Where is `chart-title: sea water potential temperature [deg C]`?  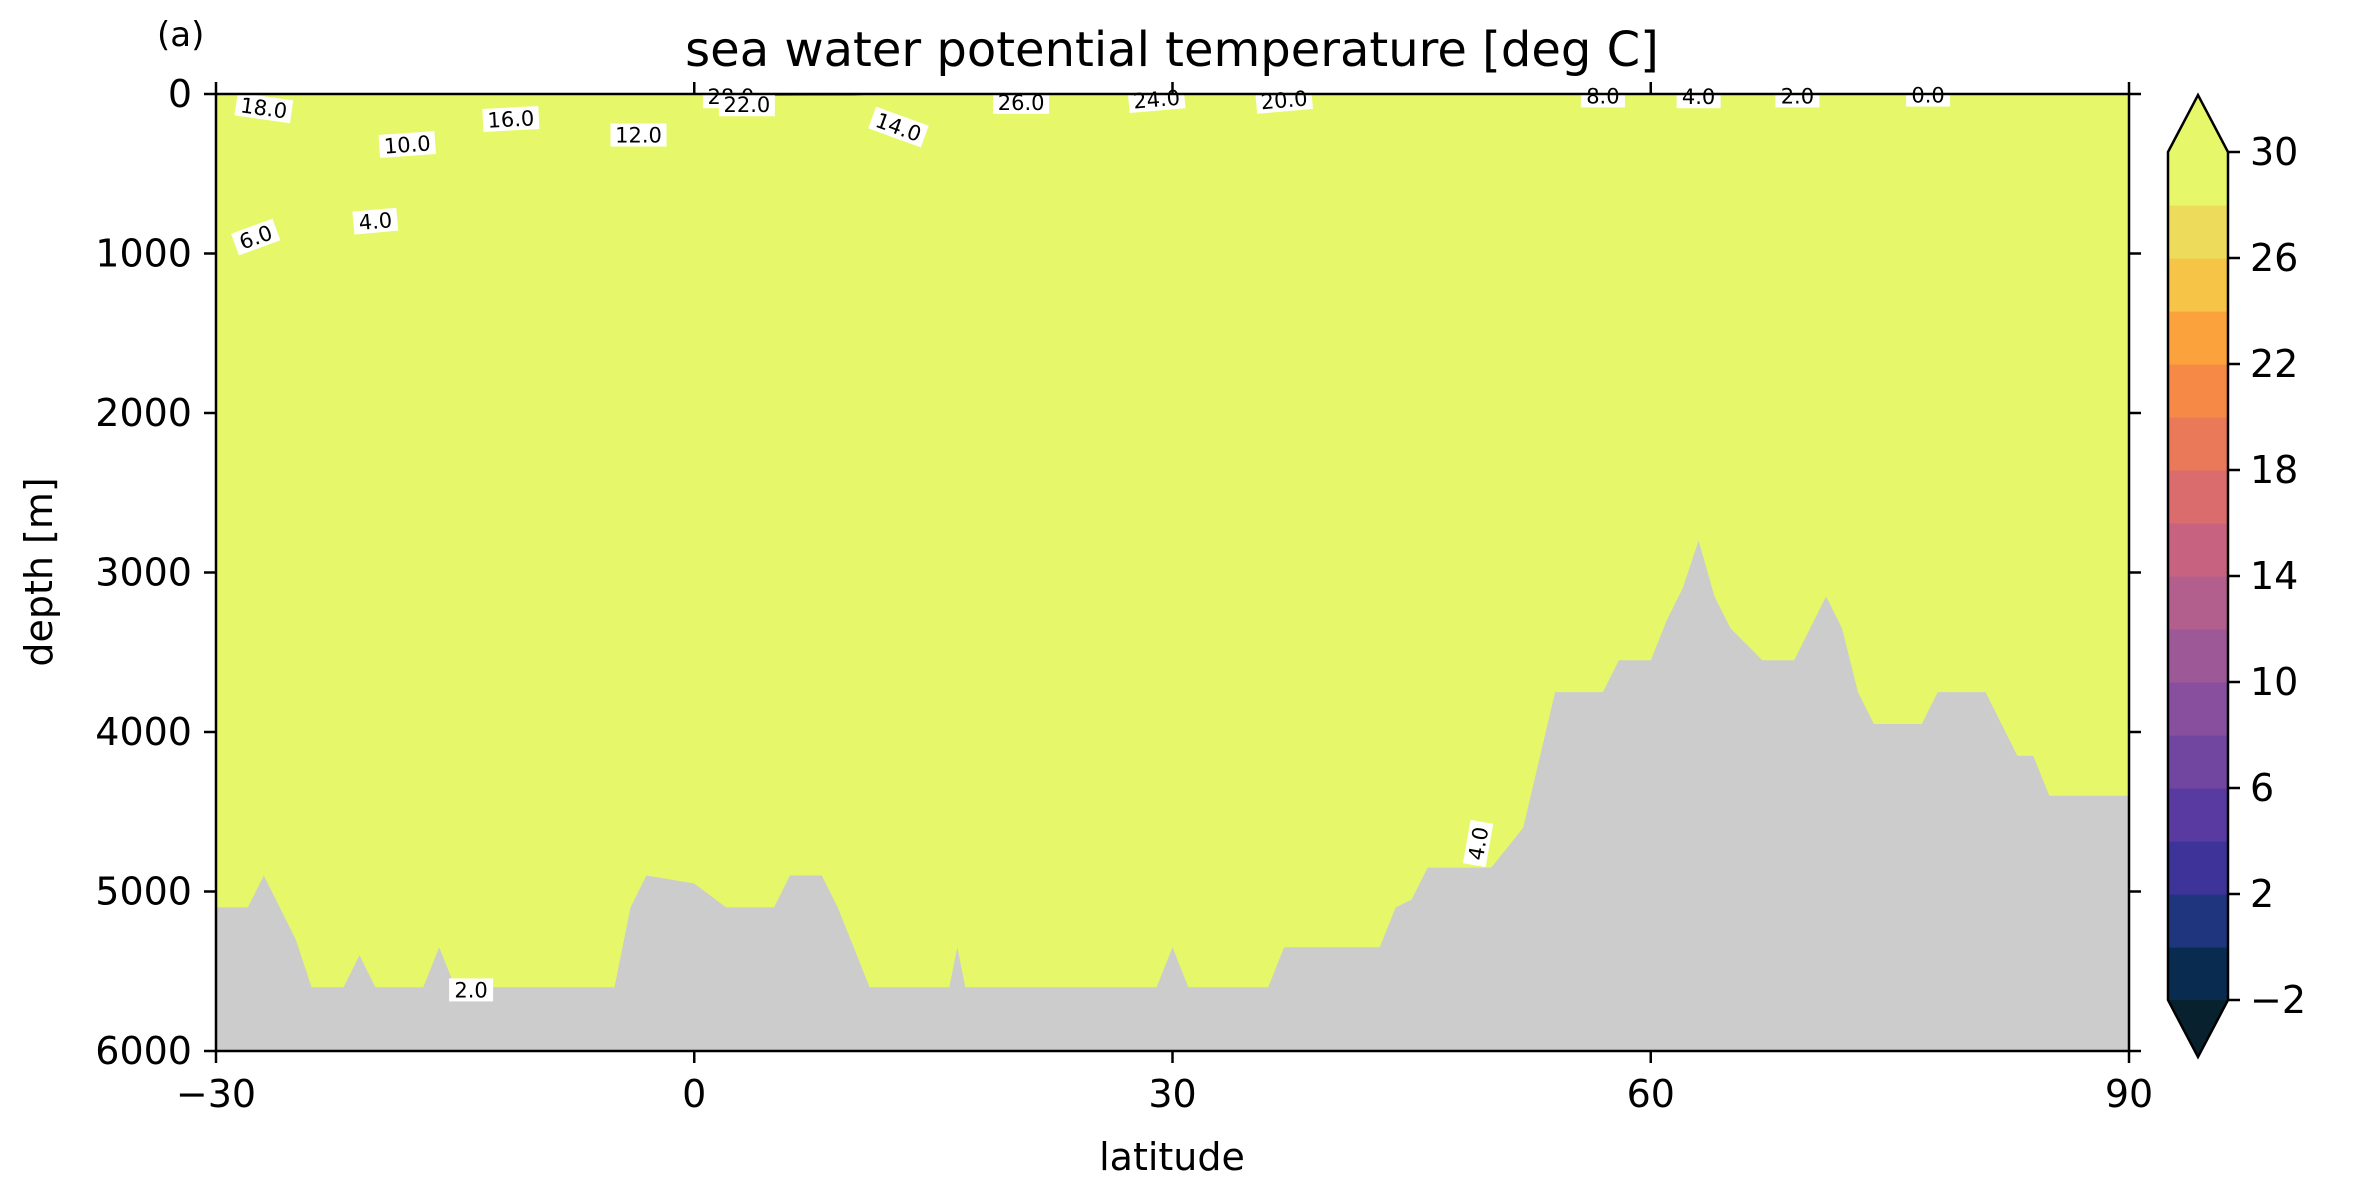 chart-title: sea water potential temperature [deg C] is located at coordinates (1172, 50).